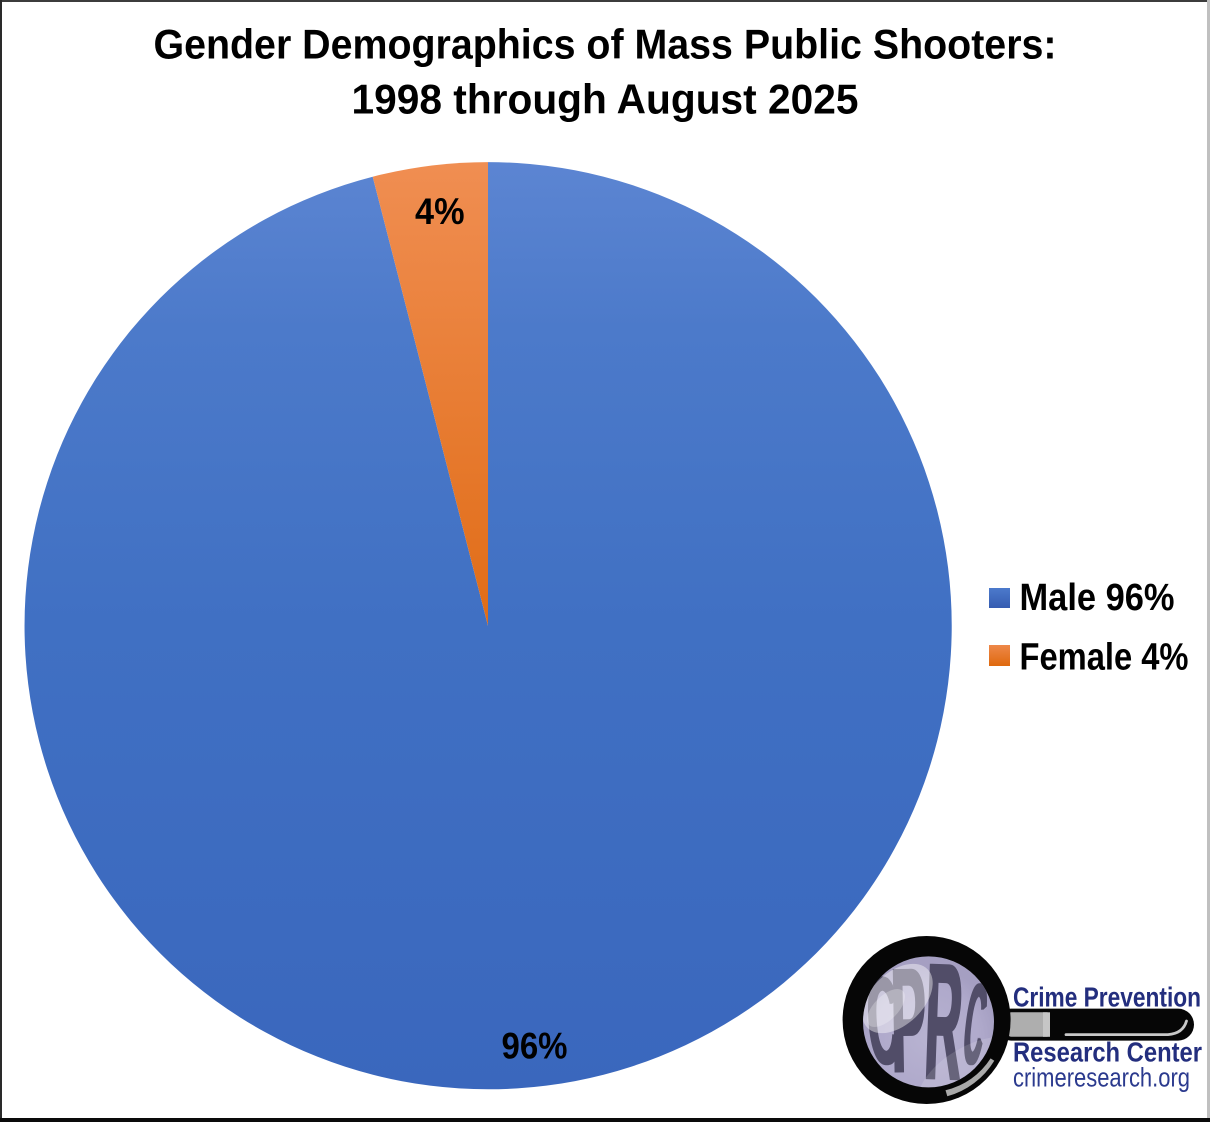  I want to click on svg-text: 4%, so click(440, 211).